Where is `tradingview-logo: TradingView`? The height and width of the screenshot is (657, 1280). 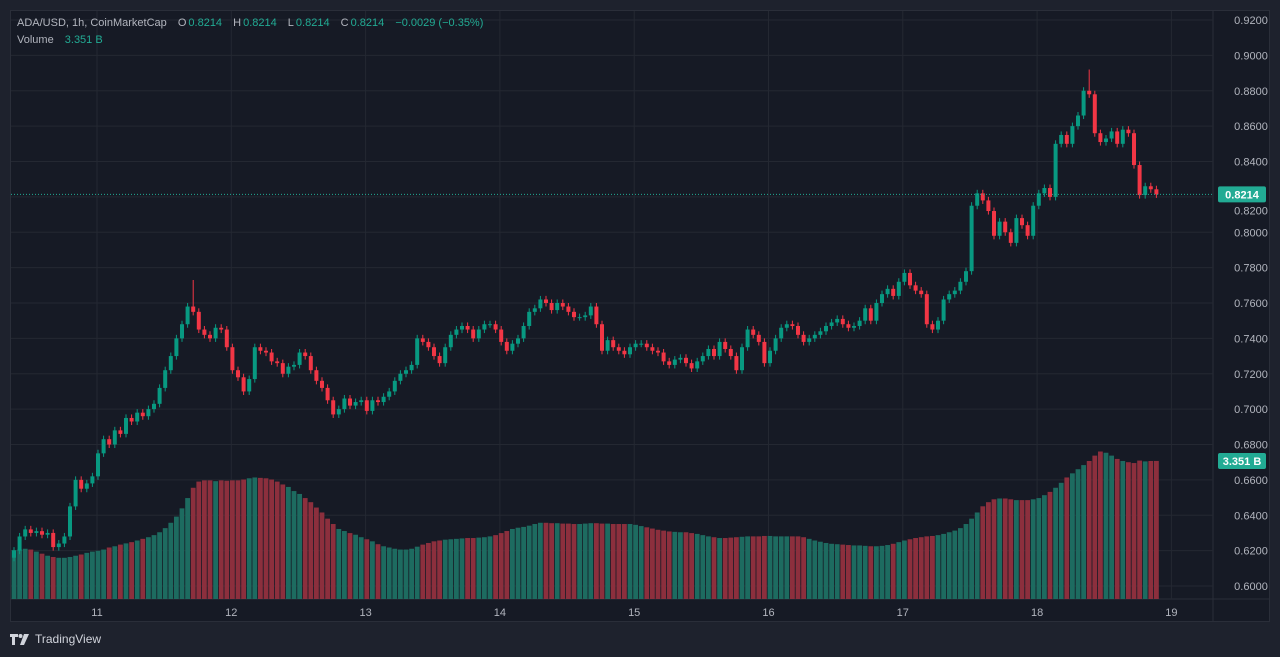 tradingview-logo: TradingView is located at coordinates (55, 639).